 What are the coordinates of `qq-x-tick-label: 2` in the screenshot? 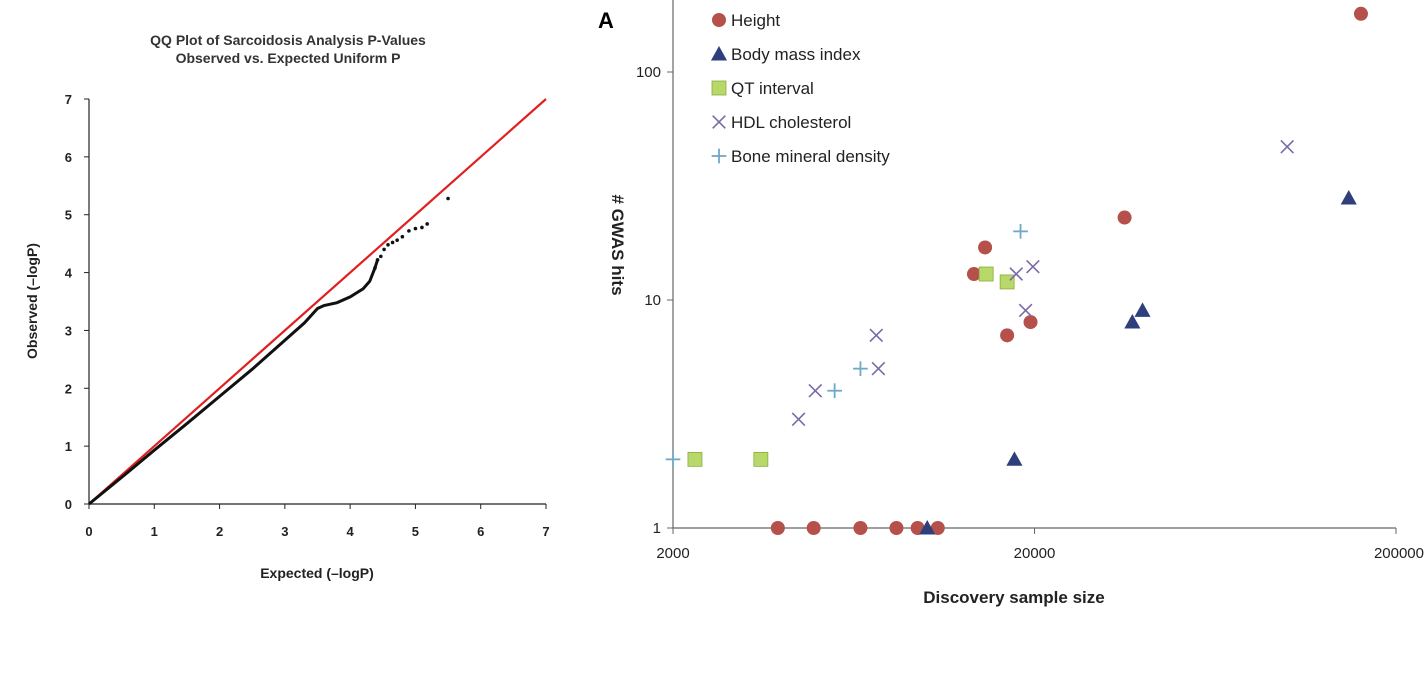 It's located at (219, 531).